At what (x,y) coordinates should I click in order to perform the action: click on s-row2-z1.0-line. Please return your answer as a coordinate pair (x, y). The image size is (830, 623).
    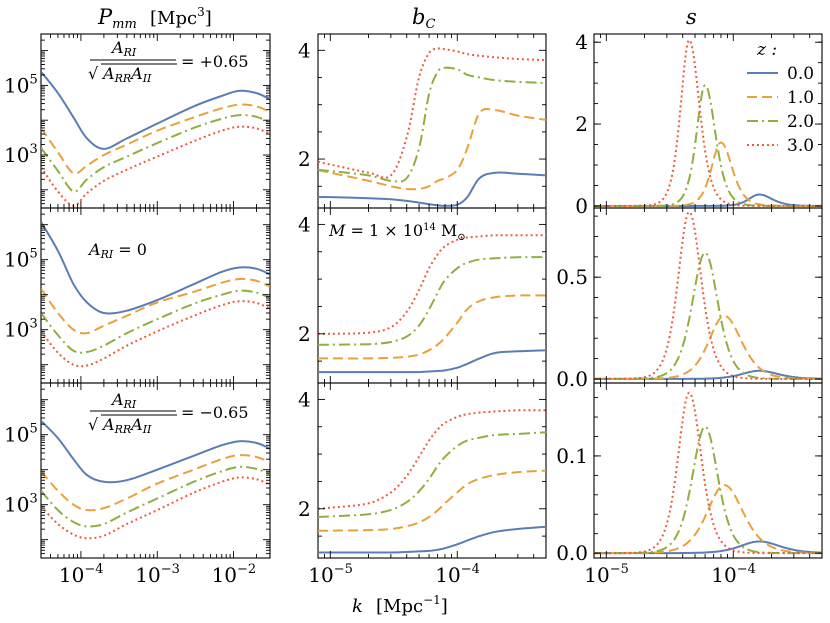
    Looking at the image, I should click on (708, 347).